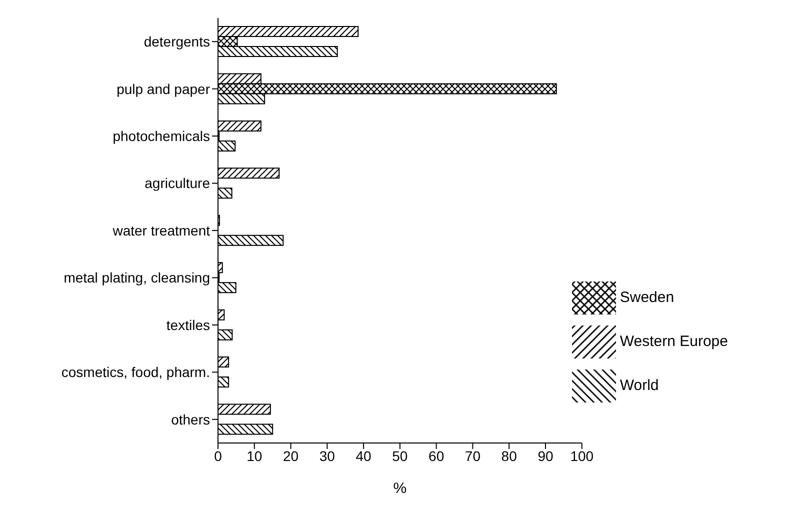 The height and width of the screenshot is (505, 786). What do you see at coordinates (400, 488) in the screenshot?
I see `x-axis-title: %` at bounding box center [400, 488].